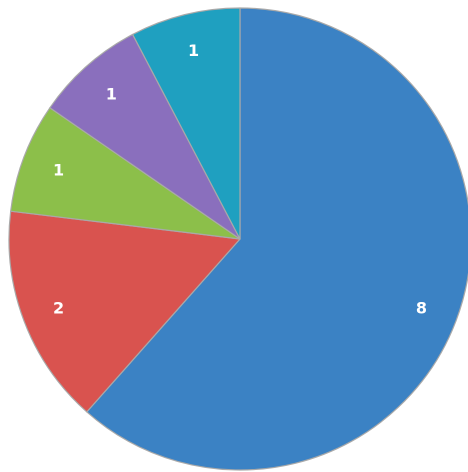 This screenshot has width=468, height=472. I want to click on data-label-4: 1, so click(111, 93).